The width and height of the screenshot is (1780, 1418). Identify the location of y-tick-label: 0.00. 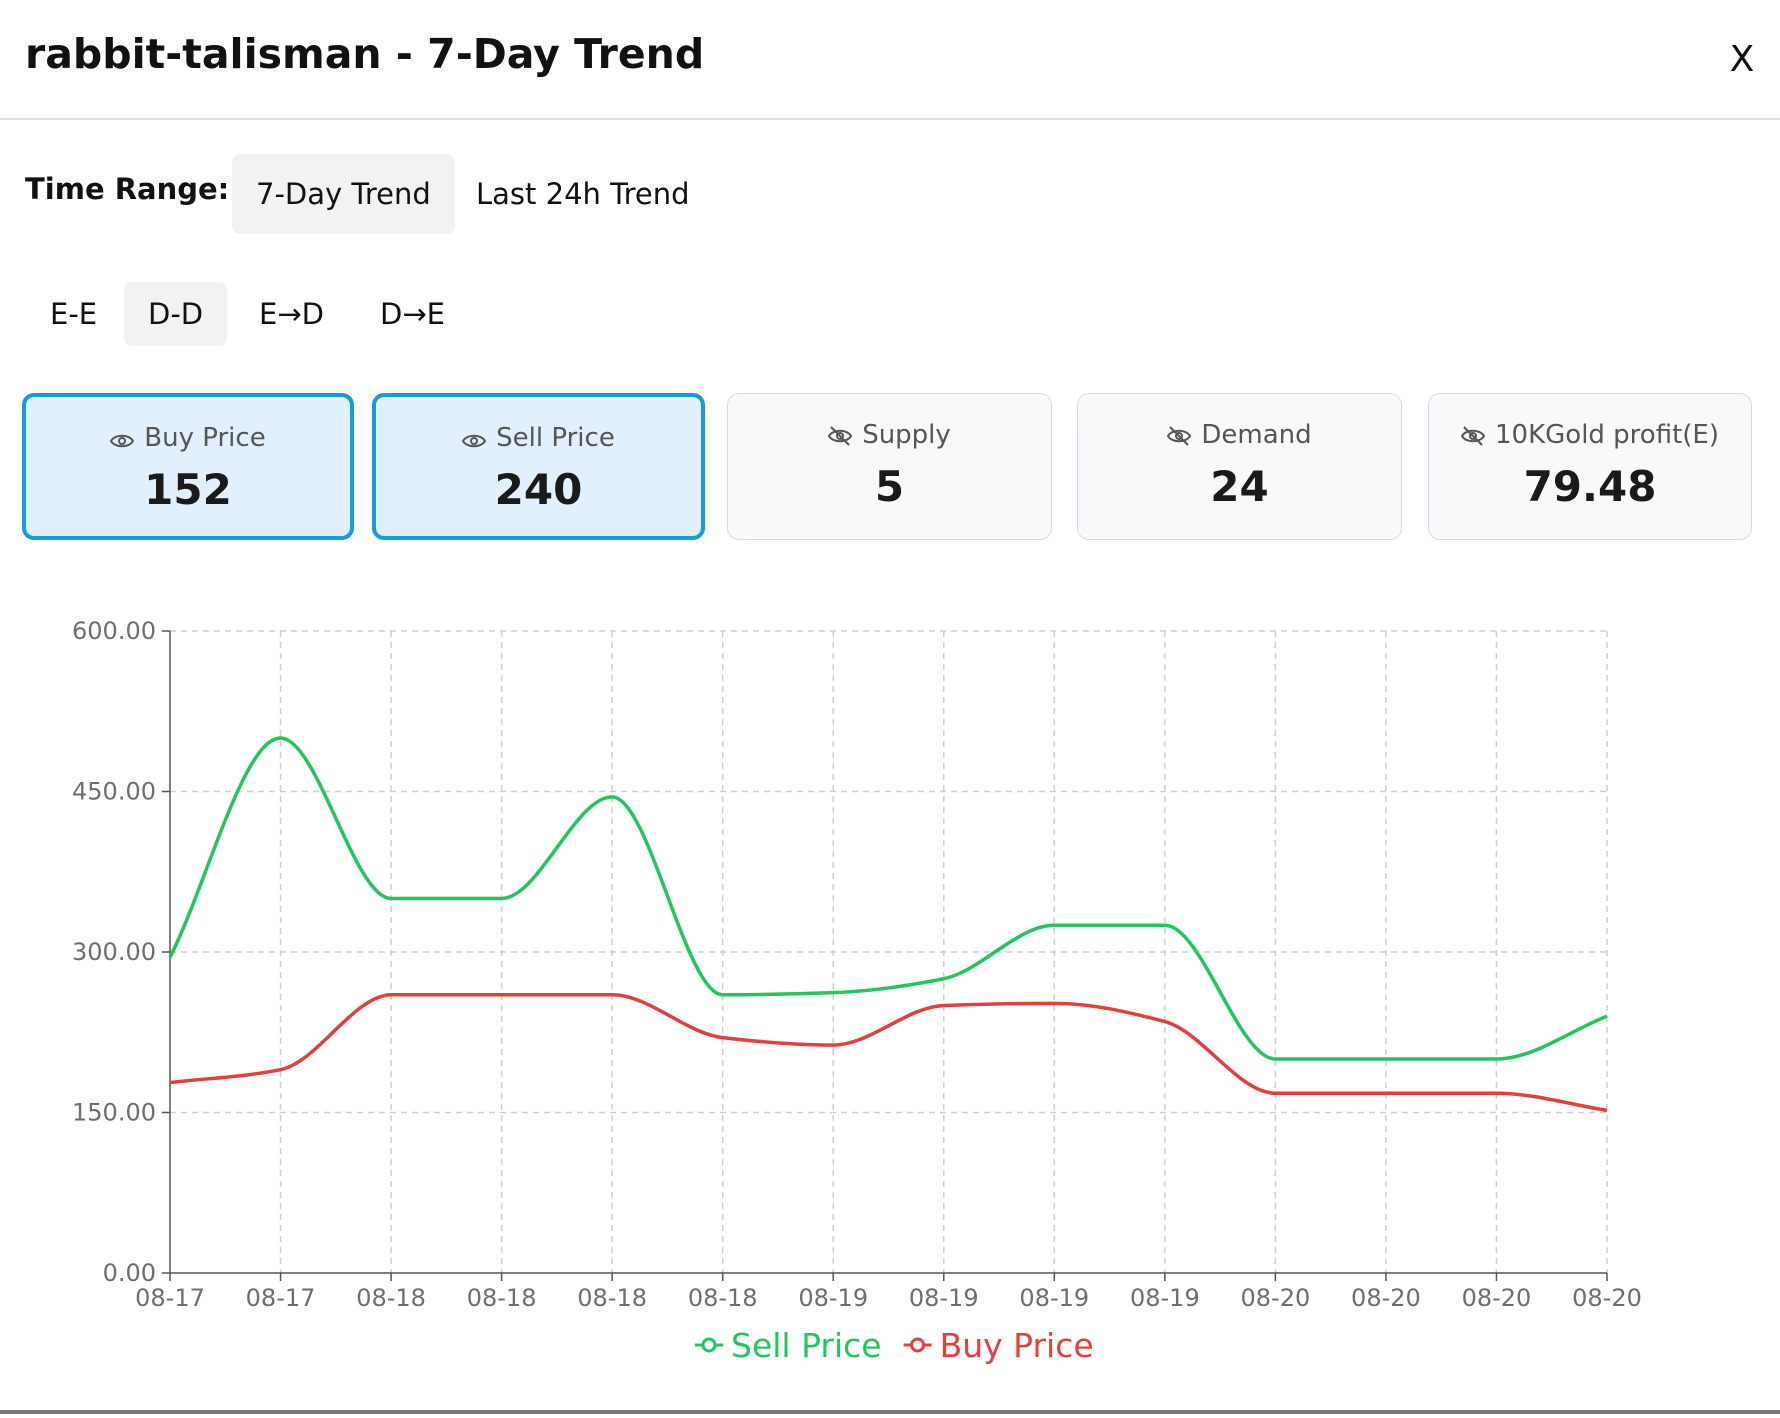
(129, 1273).